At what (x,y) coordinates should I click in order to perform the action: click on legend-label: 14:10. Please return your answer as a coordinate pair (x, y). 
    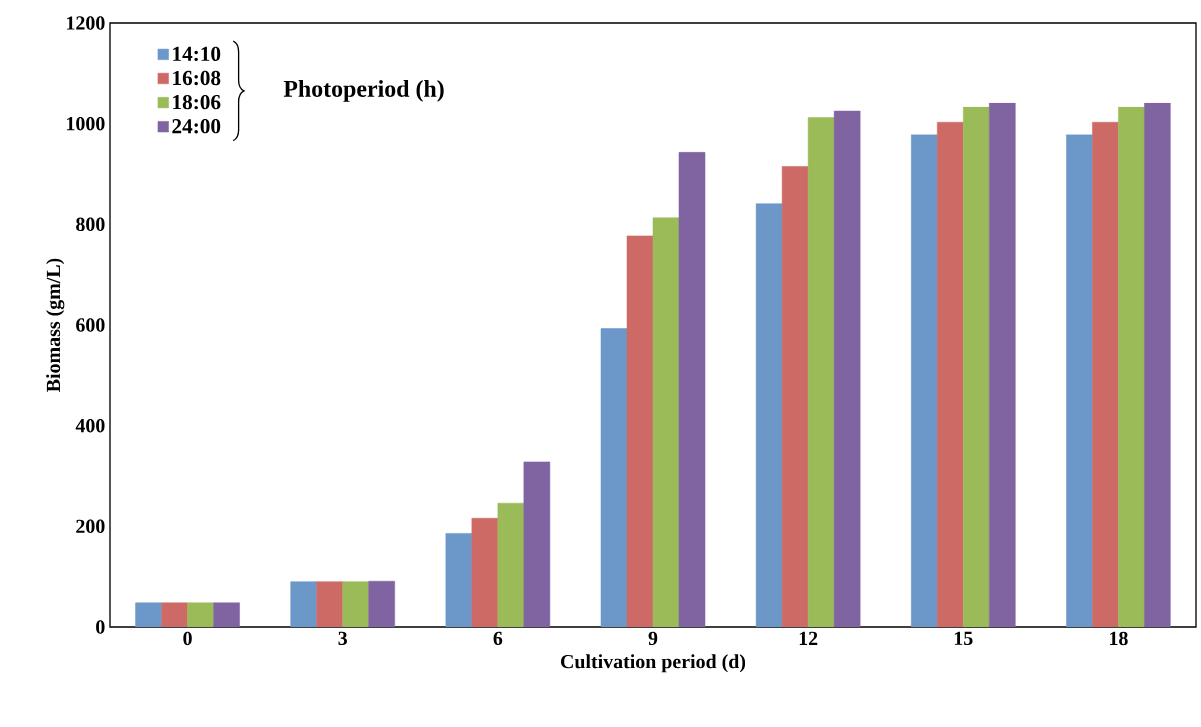
    Looking at the image, I should click on (197, 54).